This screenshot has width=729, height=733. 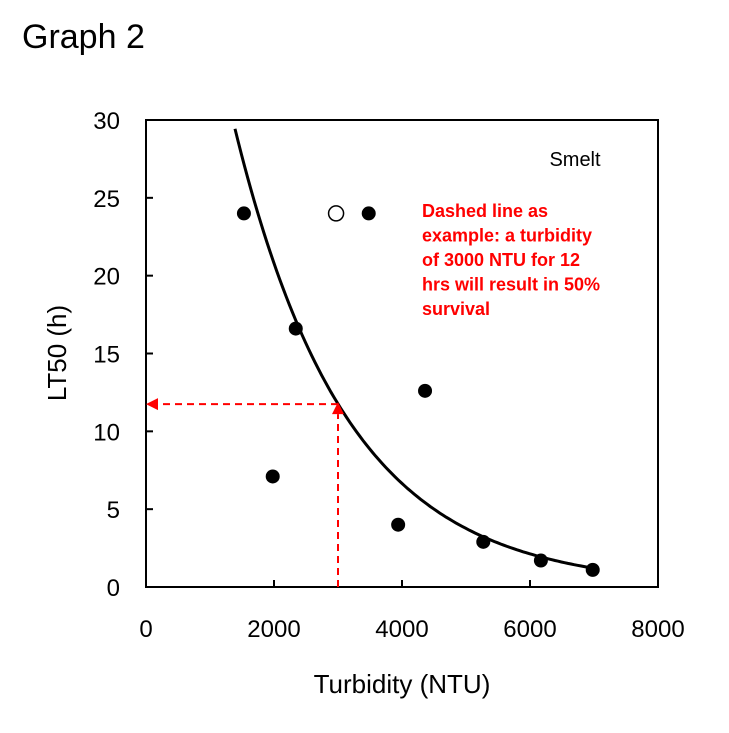 I want to click on open-data-point, so click(x=336, y=213).